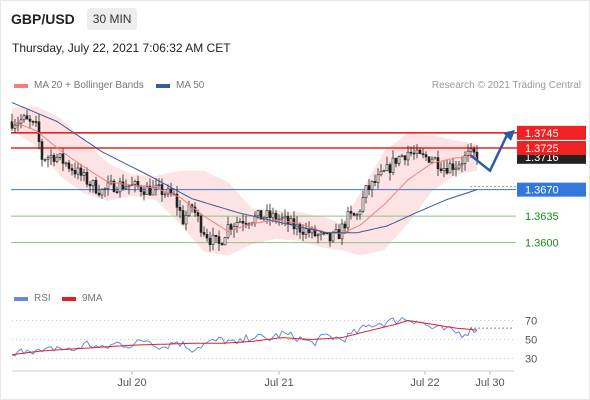 Image resolution: width=590 pixels, height=400 pixels. What do you see at coordinates (43, 19) in the screenshot?
I see `symbol-title: GBP/USD` at bounding box center [43, 19].